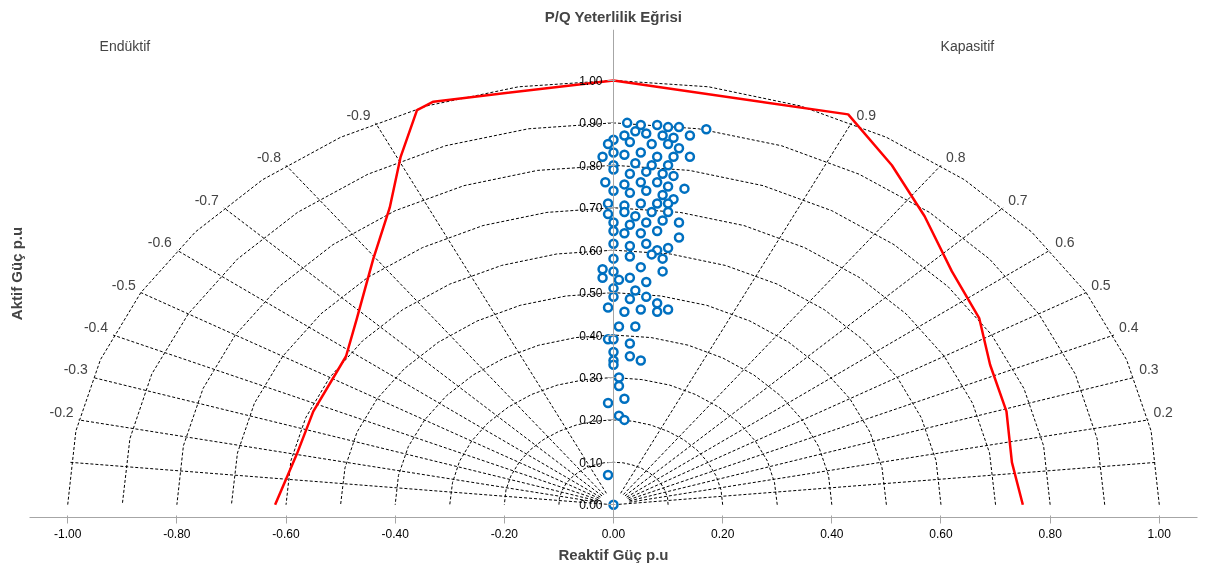 This screenshot has width=1211, height=571. What do you see at coordinates (1101, 284) in the screenshot?
I see `series-label: 0.5` at bounding box center [1101, 284].